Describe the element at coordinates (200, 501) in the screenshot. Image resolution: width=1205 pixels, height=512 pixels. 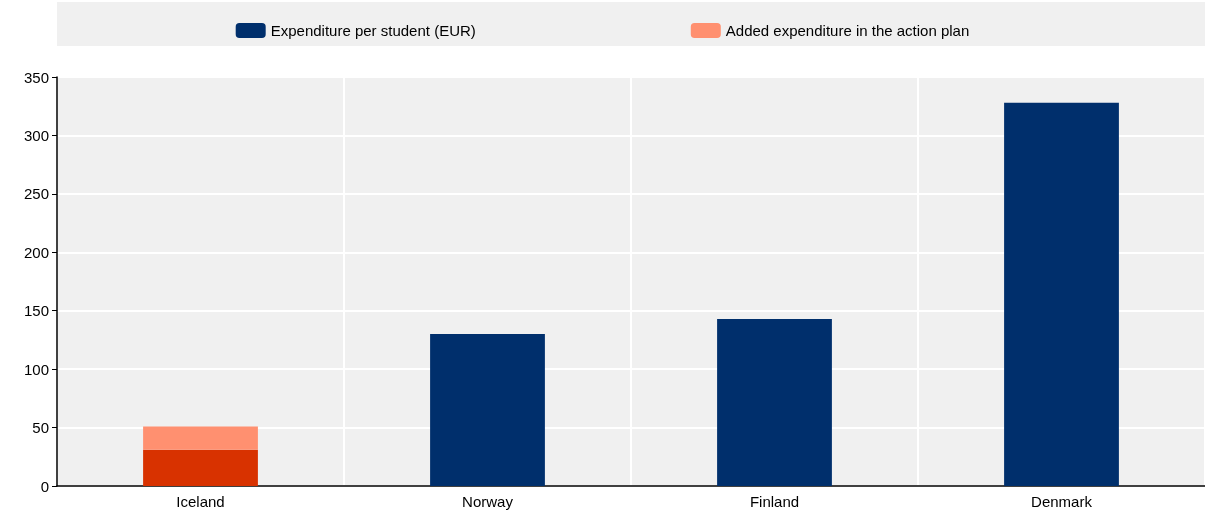
I see `x-tick-label: Iceland` at that location.